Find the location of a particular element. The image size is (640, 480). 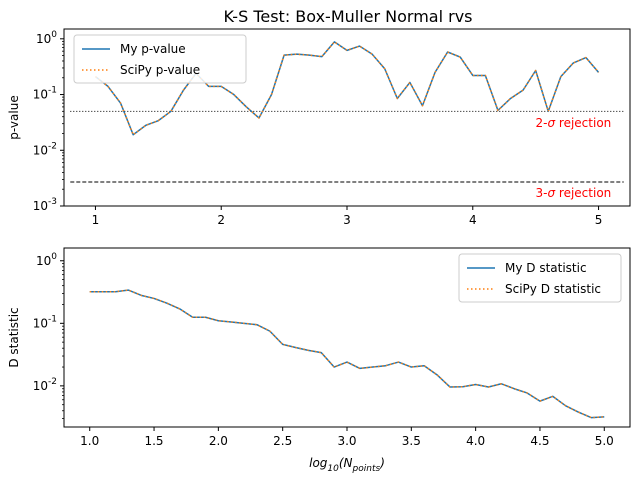

x-axis-label: log10(Npoints) is located at coordinates (347, 465).